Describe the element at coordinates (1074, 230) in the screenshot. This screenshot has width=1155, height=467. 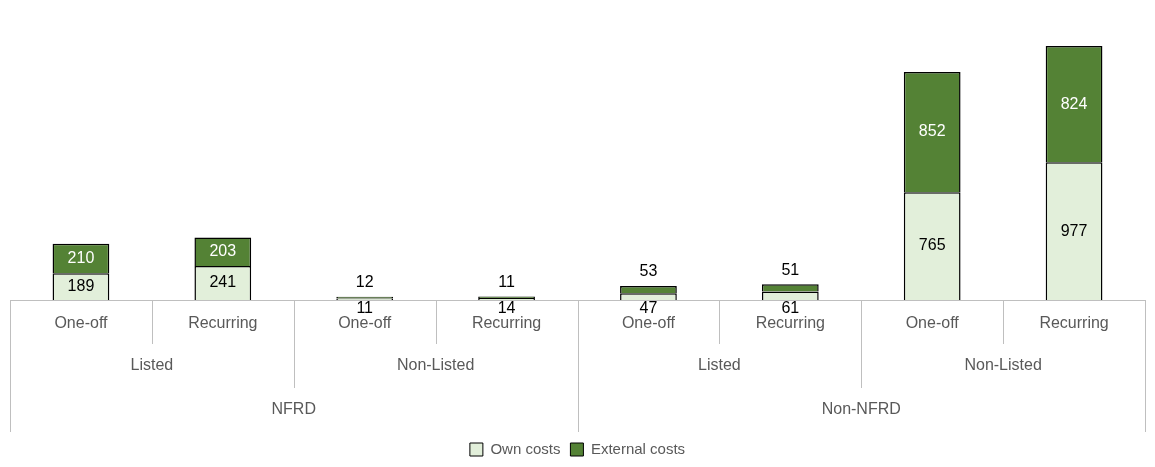
I see `data-label: 977` at that location.